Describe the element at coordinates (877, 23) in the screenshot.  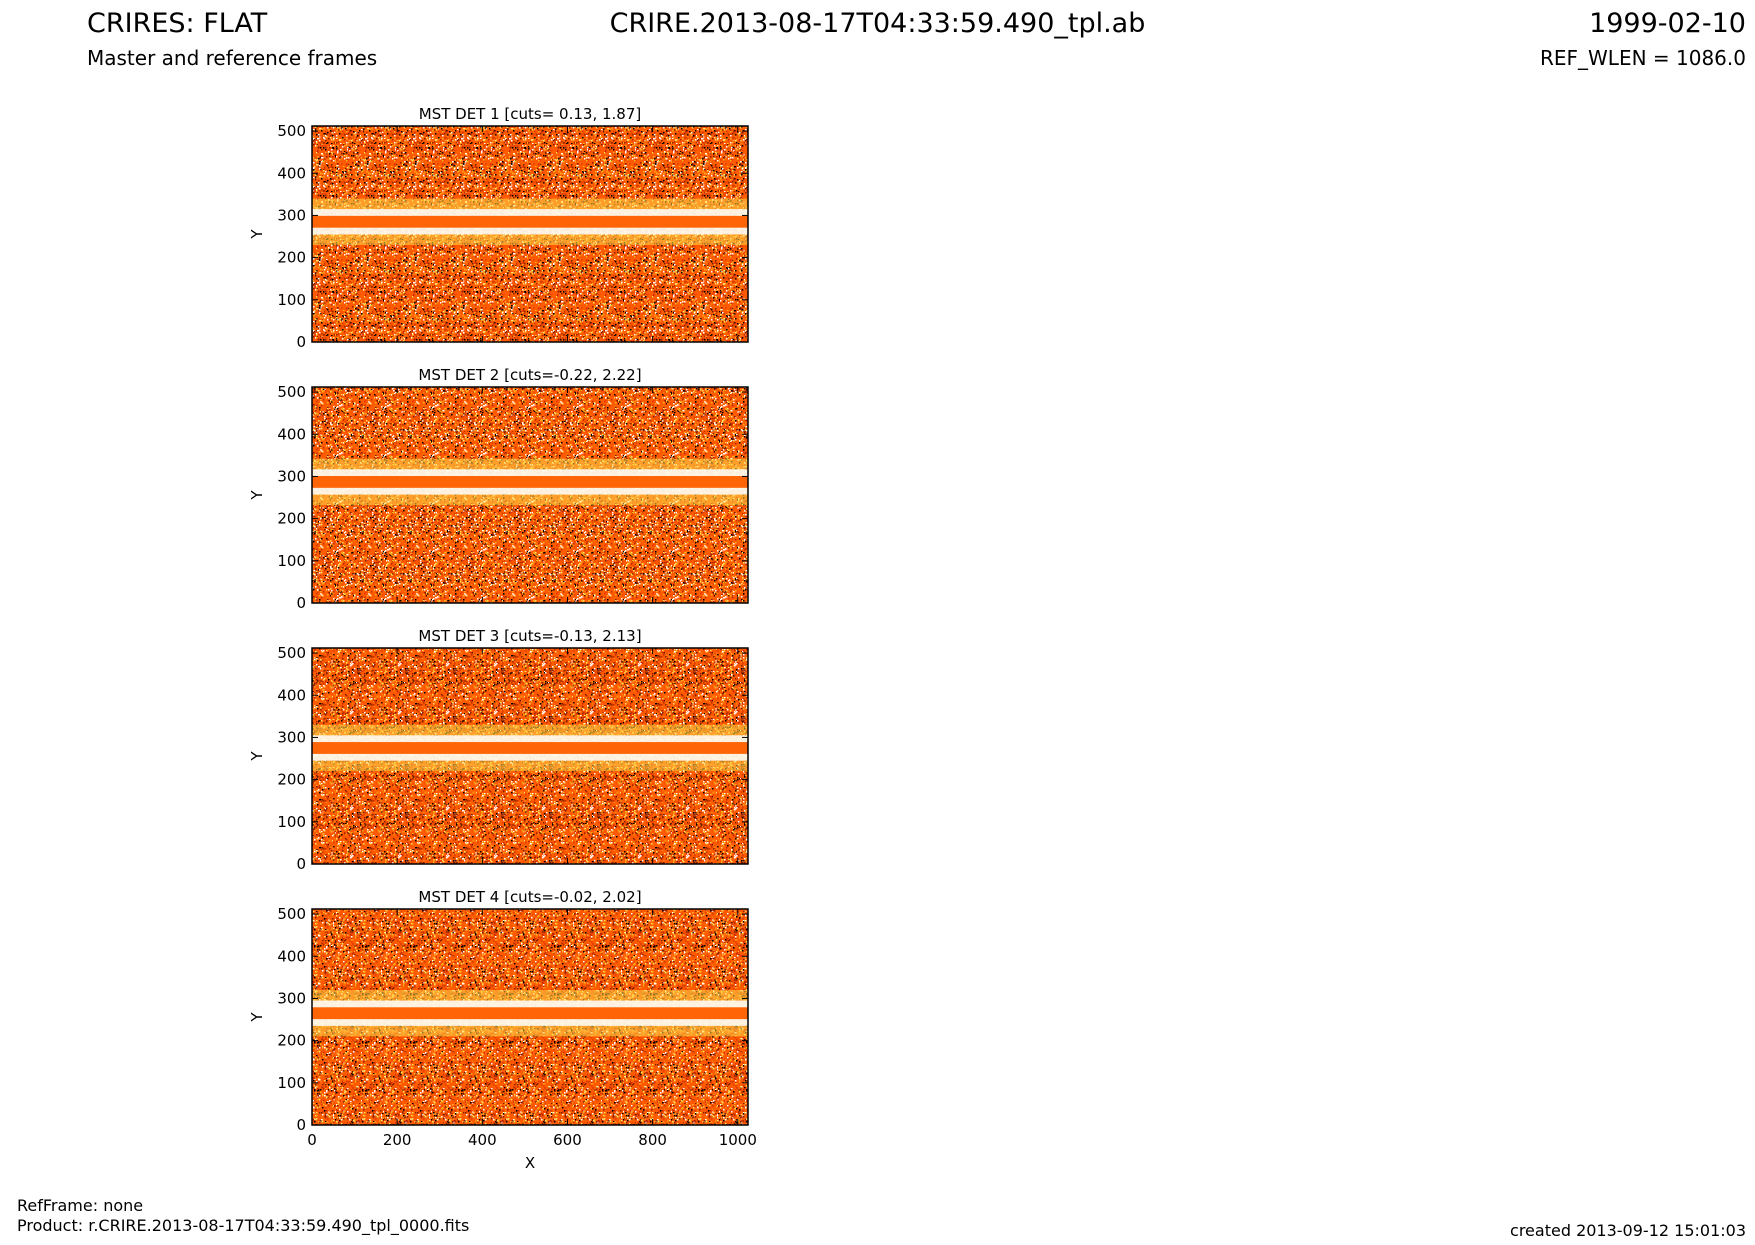
I see `file-title: CRIRE.2013-08-17T04:33:59.490_tpl.ab` at that location.